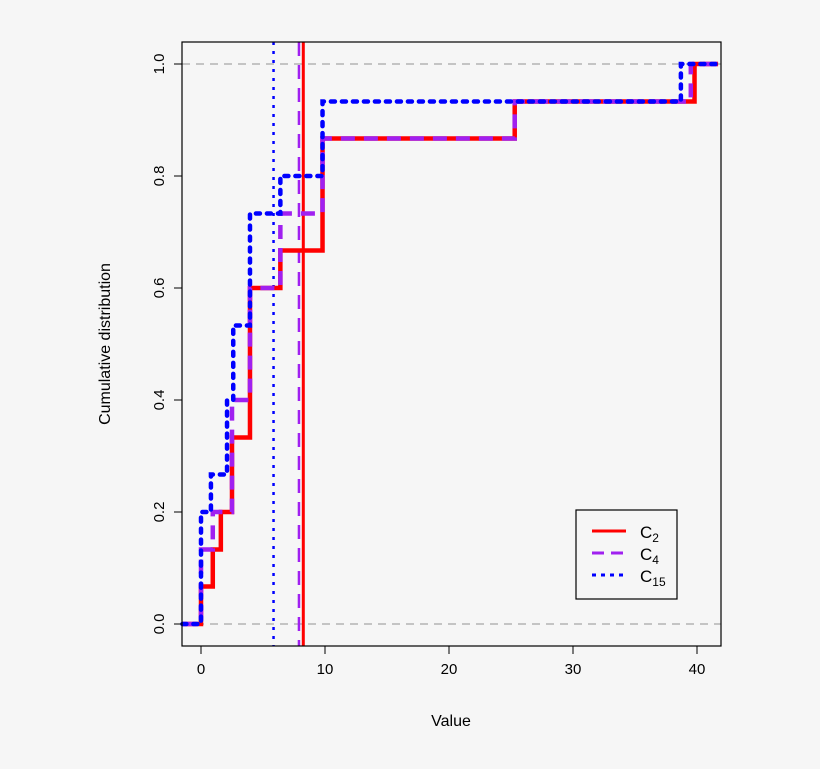  I want to click on x-tick-label: 40, so click(697, 669).